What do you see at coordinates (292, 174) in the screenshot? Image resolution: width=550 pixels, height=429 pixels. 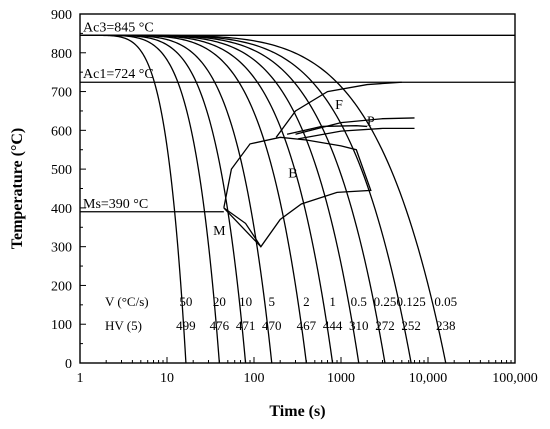 I see `region-label: B` at bounding box center [292, 174].